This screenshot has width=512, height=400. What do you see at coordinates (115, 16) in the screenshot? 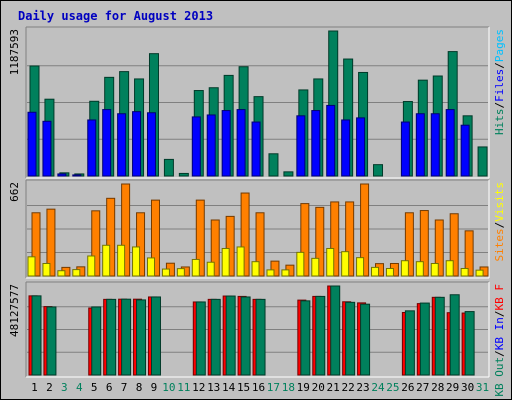
I see `chart-title: Daily usage for August 2013` at bounding box center [115, 16].